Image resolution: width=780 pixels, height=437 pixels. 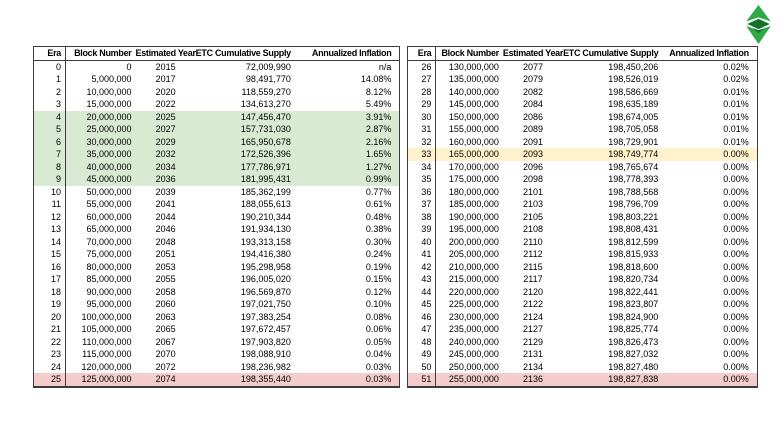 What do you see at coordinates (165, 229) in the screenshot?
I see `year-cell: 2046` at bounding box center [165, 229].